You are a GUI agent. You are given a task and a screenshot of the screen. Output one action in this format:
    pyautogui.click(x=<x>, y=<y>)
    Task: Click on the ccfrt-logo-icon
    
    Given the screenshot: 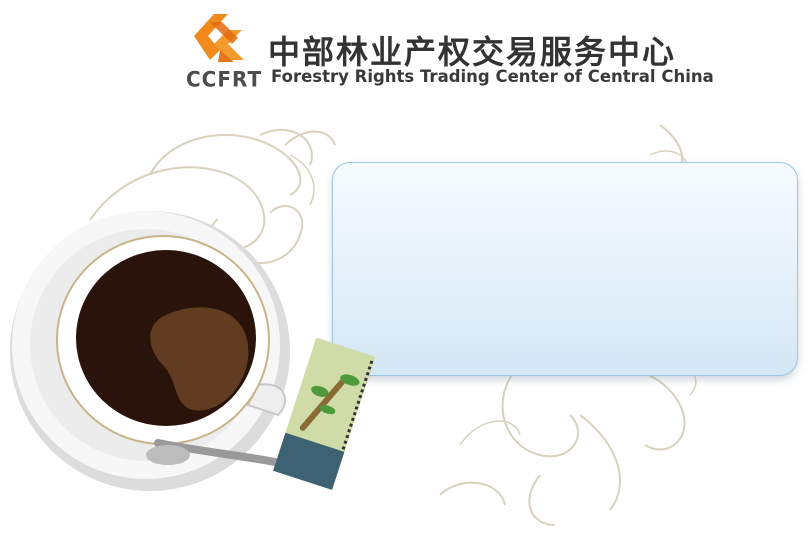 What is the action you would take?
    pyautogui.click(x=219, y=38)
    